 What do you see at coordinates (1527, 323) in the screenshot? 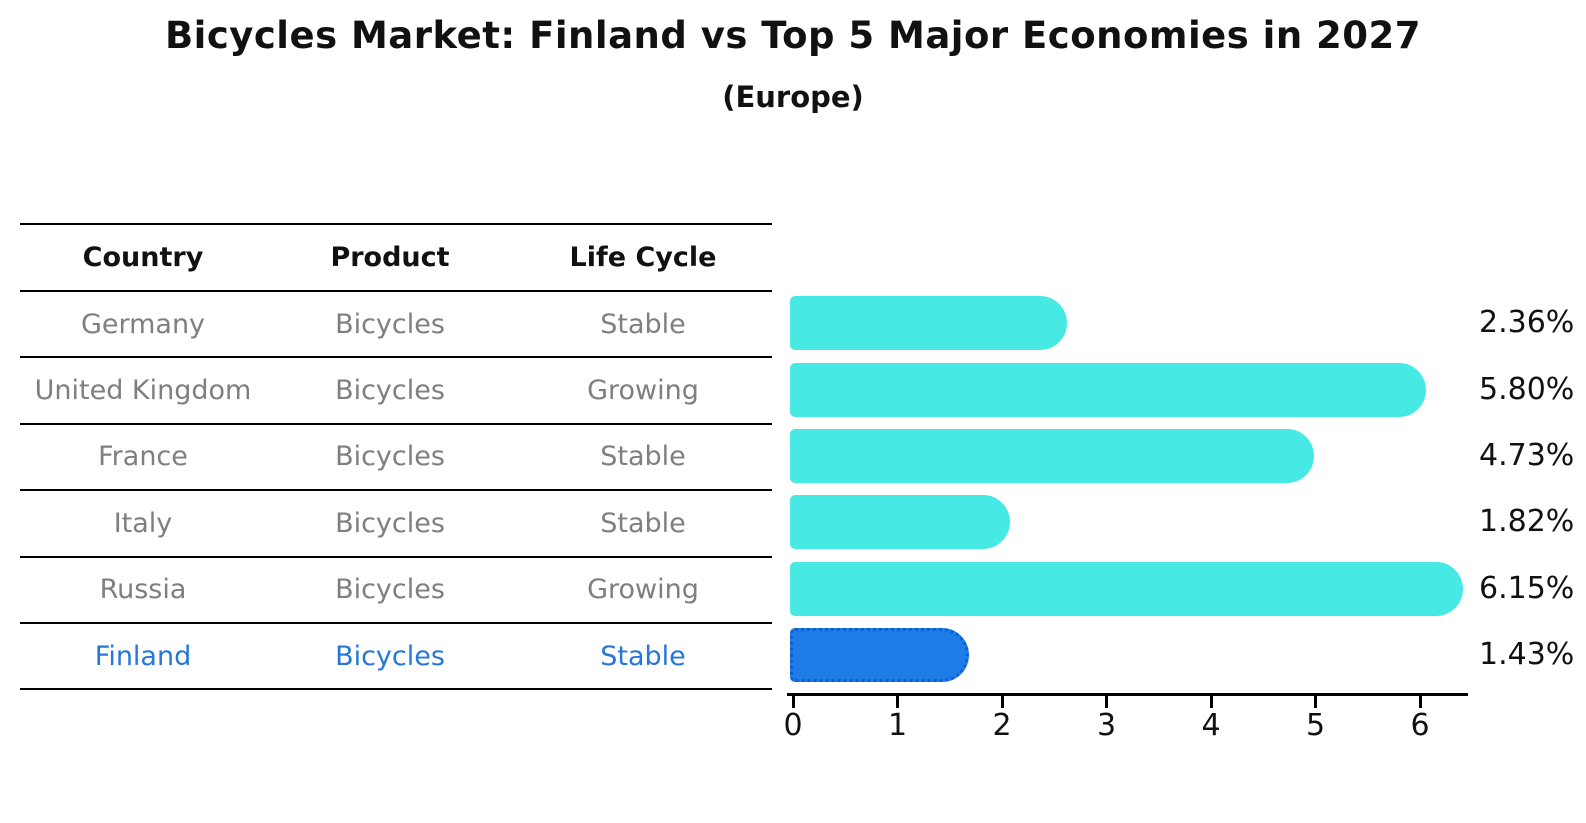
I see `bar-value-label: 2.36%` at bounding box center [1527, 323].